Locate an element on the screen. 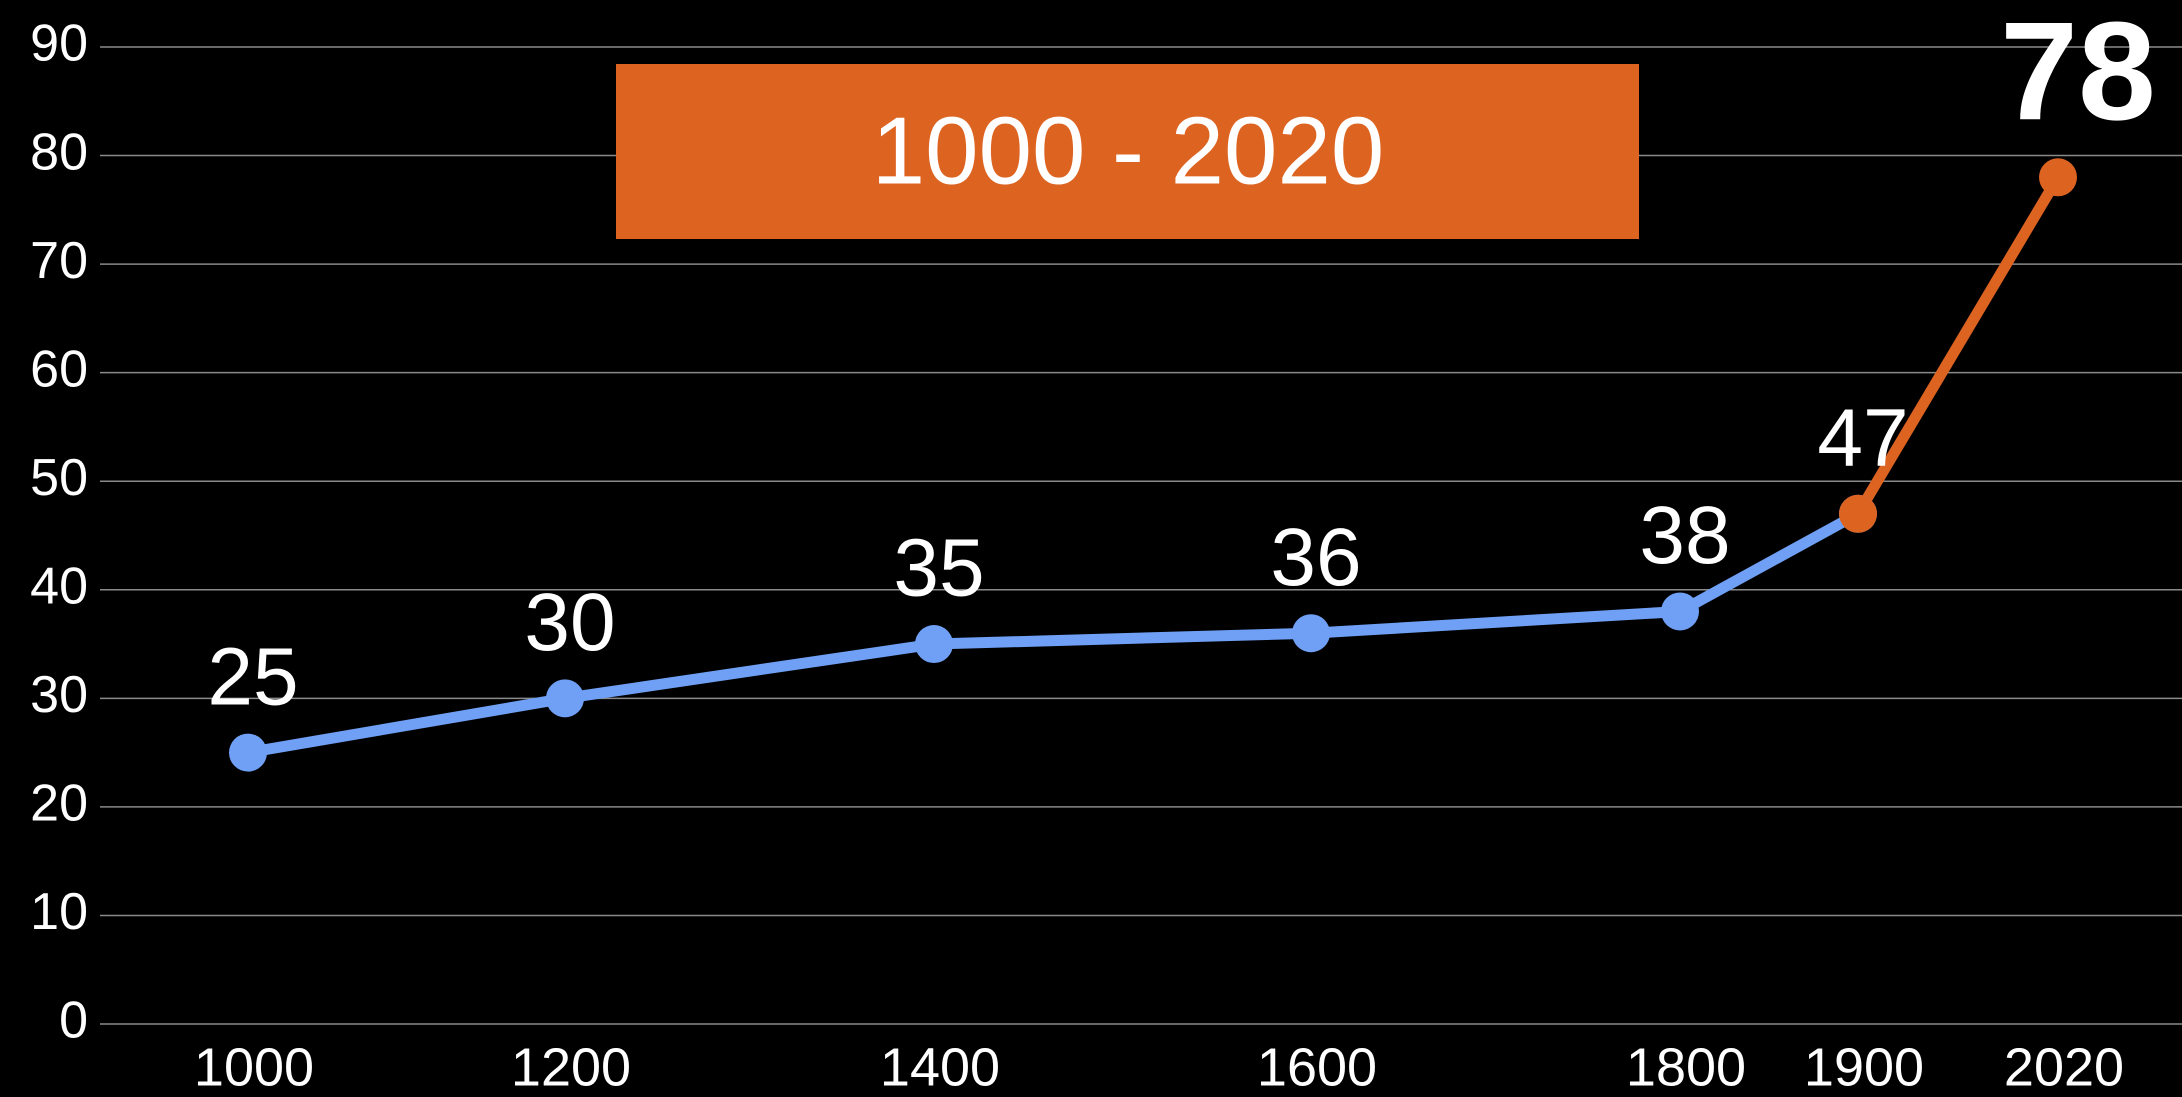 Image resolution: width=2182 pixels, height=1097 pixels. data-label: 47 is located at coordinates (1862, 437).